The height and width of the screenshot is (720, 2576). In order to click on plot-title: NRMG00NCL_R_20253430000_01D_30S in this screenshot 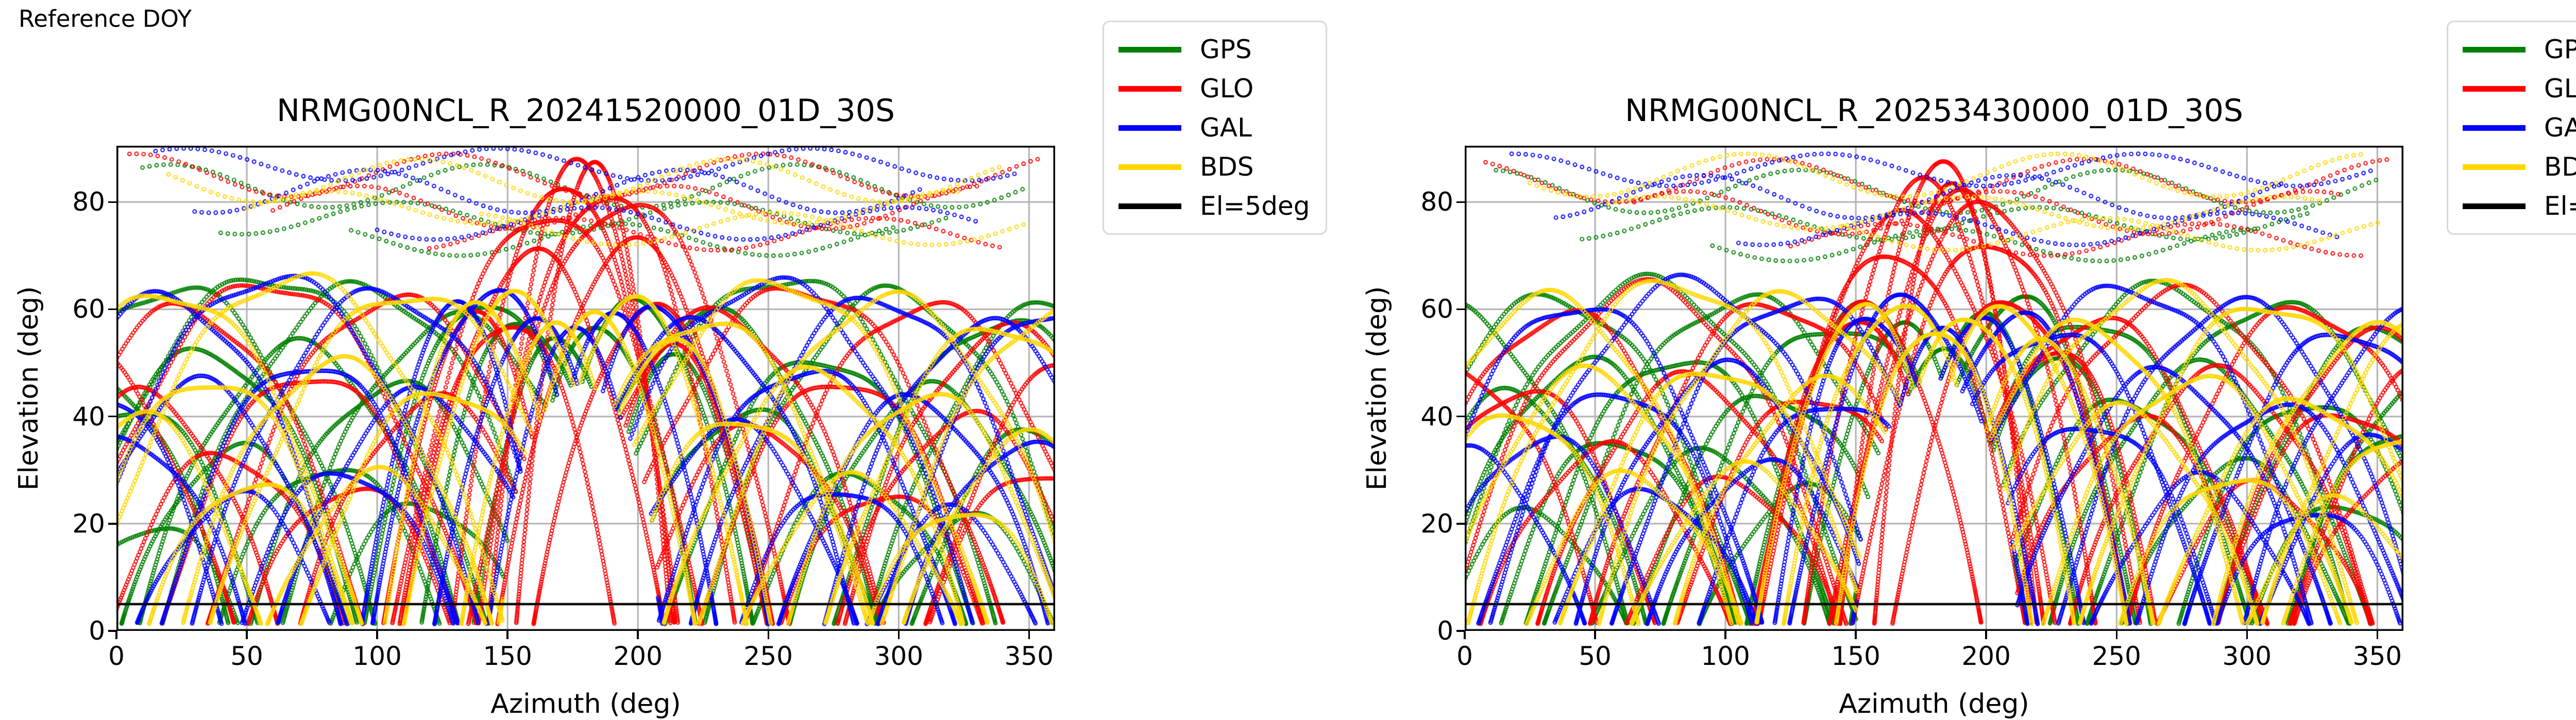, I will do `click(1934, 111)`.